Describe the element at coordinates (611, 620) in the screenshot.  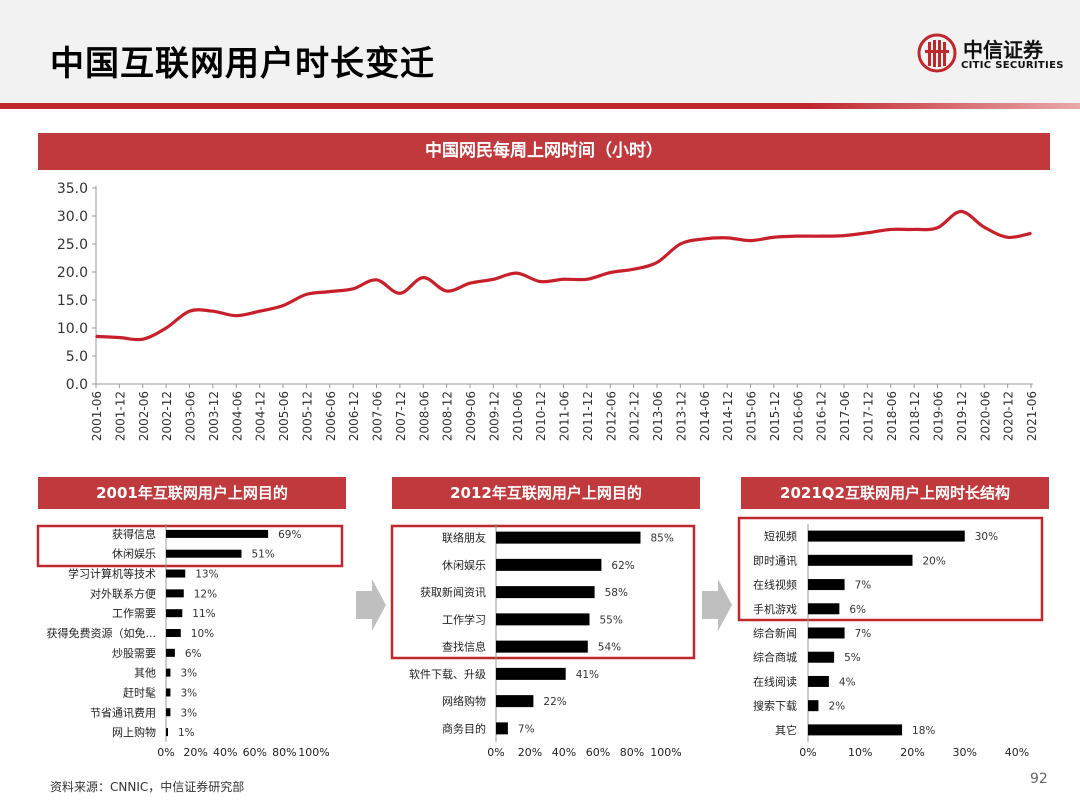
I see `bar-value-label: 55%` at that location.